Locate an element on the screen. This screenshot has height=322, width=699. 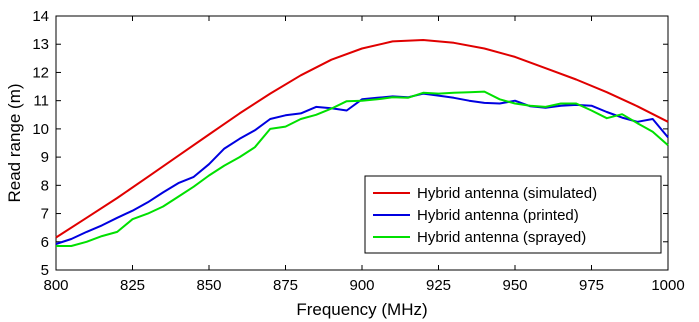
x-tick-label: 875 is located at coordinates (285, 285).